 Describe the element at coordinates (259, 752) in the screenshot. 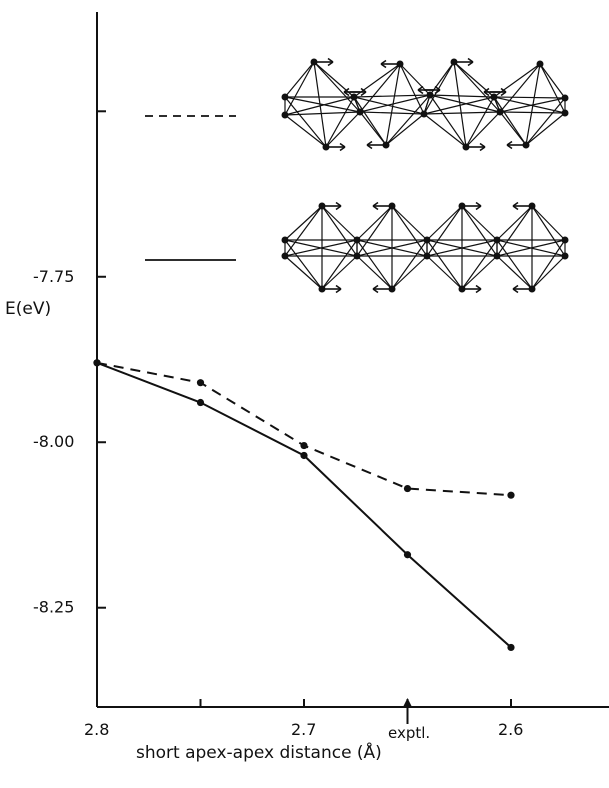

I see `x-axis-label: short apex-apex distance (Å)` at that location.